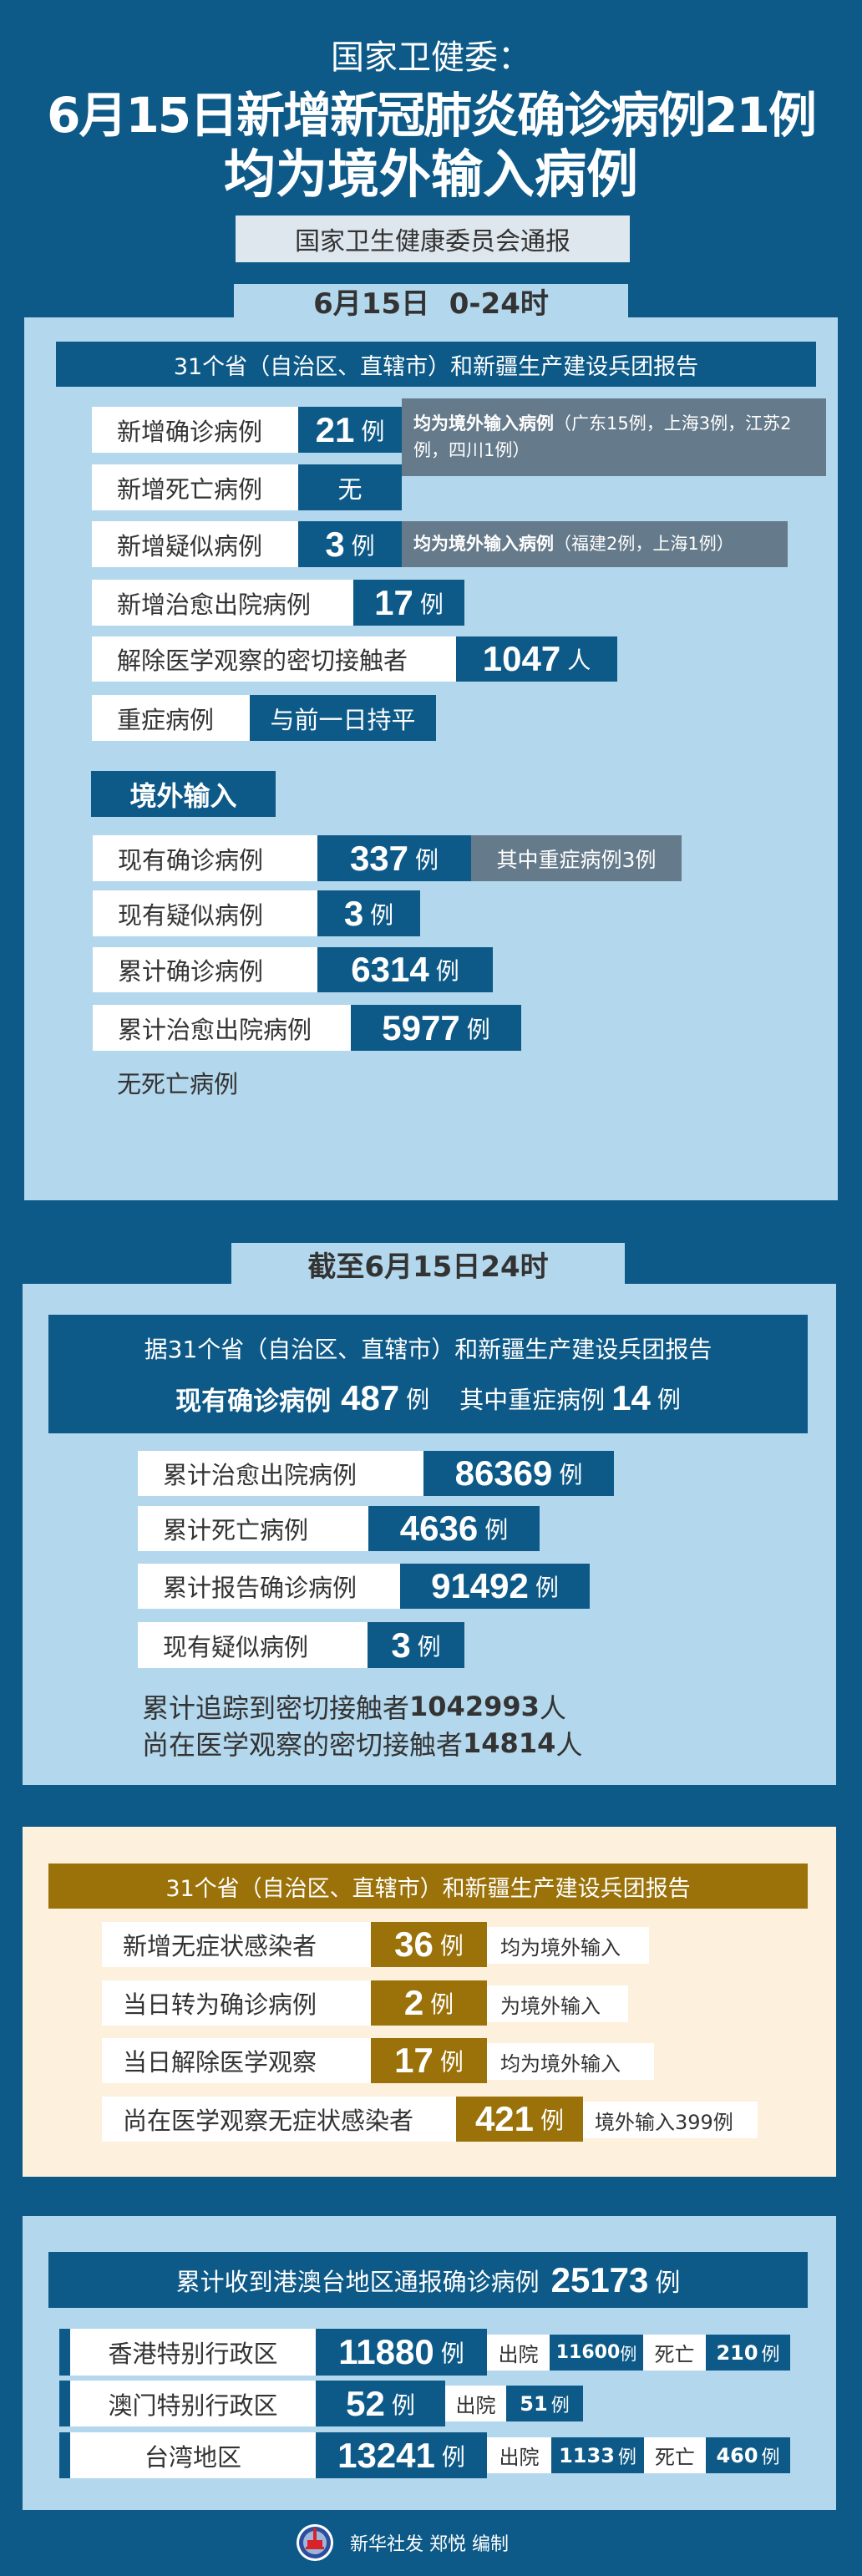  I want to click on row-label: 新增确诊病例, so click(195, 430).